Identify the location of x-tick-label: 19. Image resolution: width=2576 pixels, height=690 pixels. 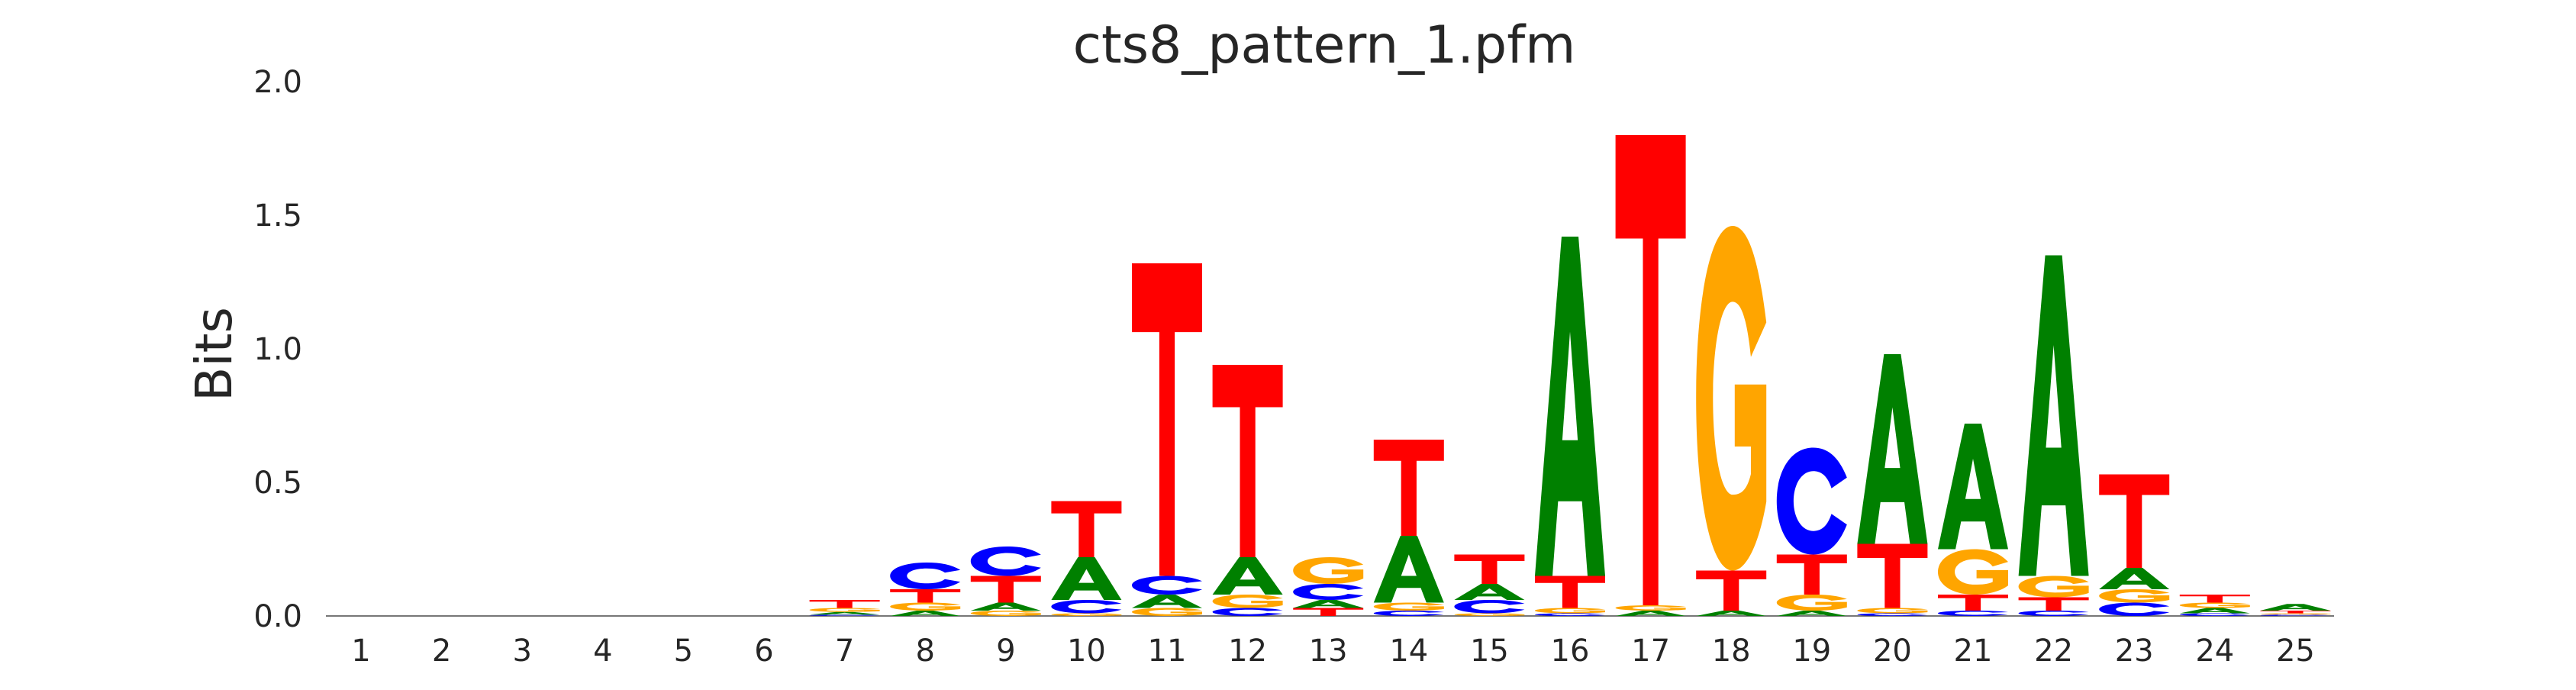
(1812, 651).